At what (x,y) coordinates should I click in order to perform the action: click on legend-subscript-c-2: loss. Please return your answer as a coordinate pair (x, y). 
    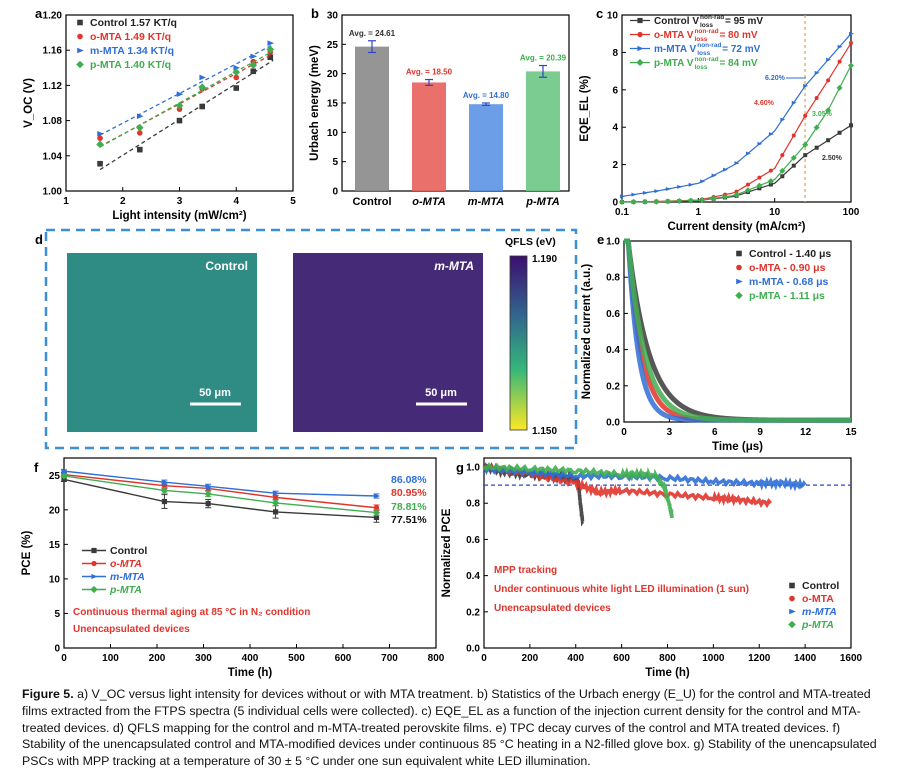
    Looking at the image, I should click on (703, 53).